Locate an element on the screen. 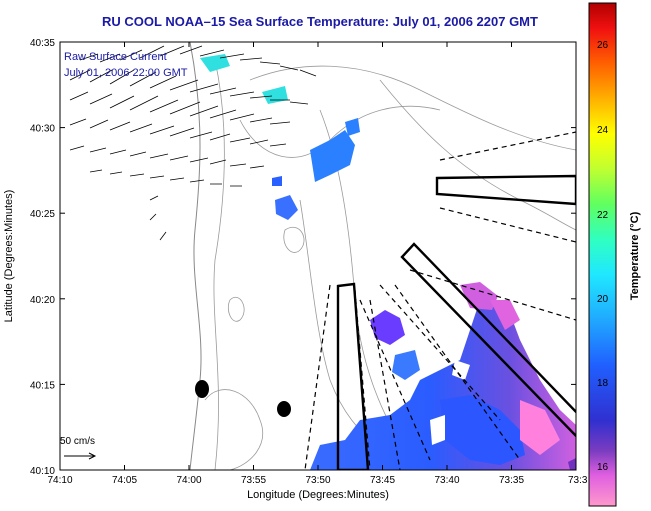  colorbar is located at coordinates (602, 254).